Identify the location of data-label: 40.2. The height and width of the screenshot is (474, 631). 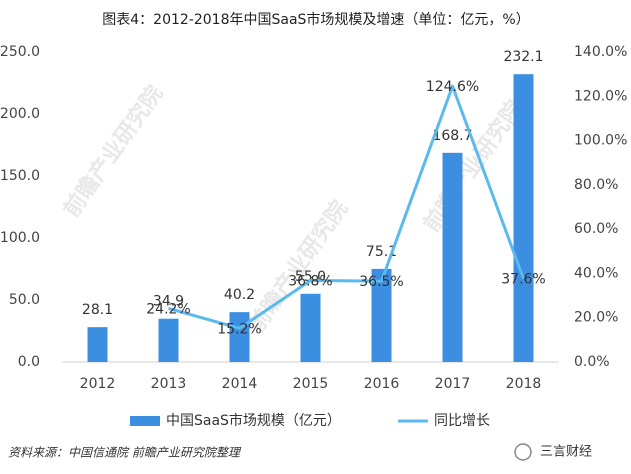
(239, 295).